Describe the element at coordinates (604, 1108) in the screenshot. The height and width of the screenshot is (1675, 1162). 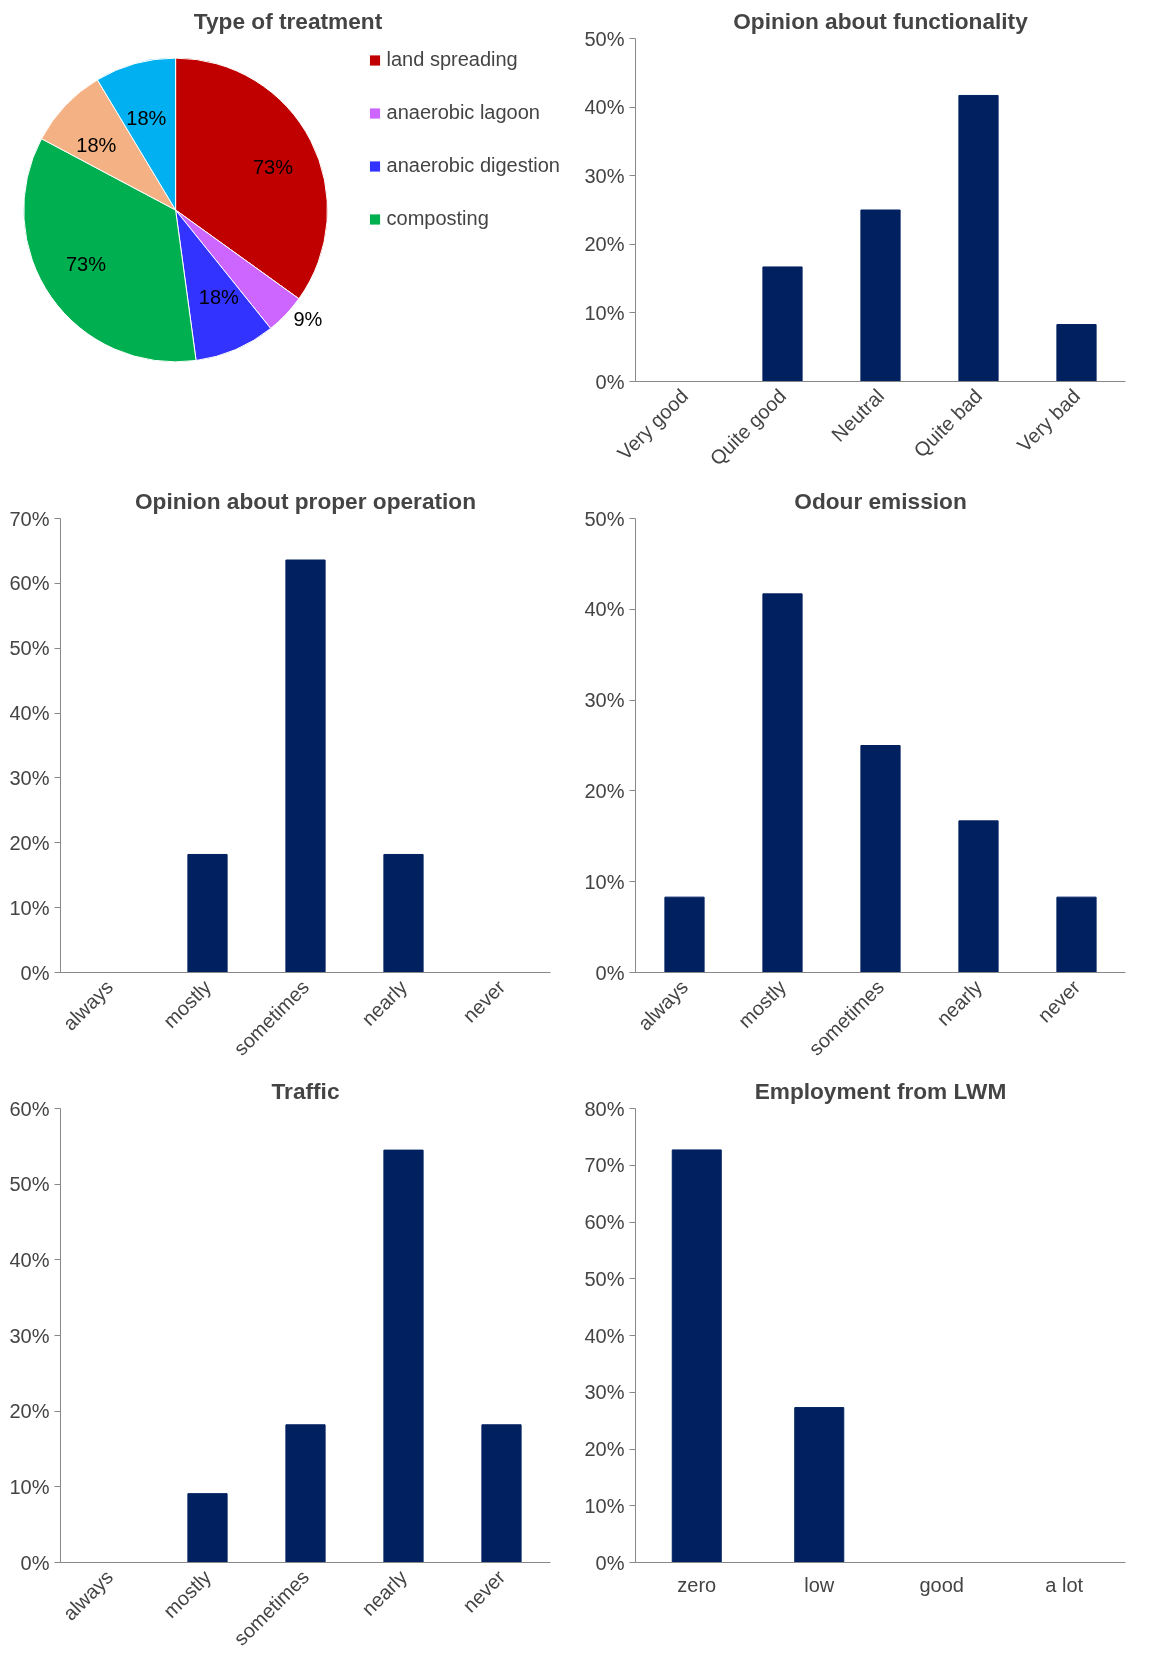
I see `y-tick-label: 80%` at that location.